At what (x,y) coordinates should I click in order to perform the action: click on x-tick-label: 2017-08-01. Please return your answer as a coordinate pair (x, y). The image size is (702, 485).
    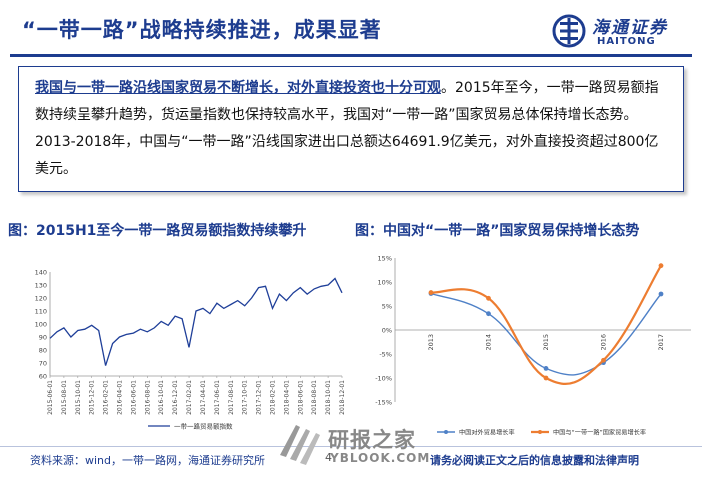
    Looking at the image, I should click on (231, 397).